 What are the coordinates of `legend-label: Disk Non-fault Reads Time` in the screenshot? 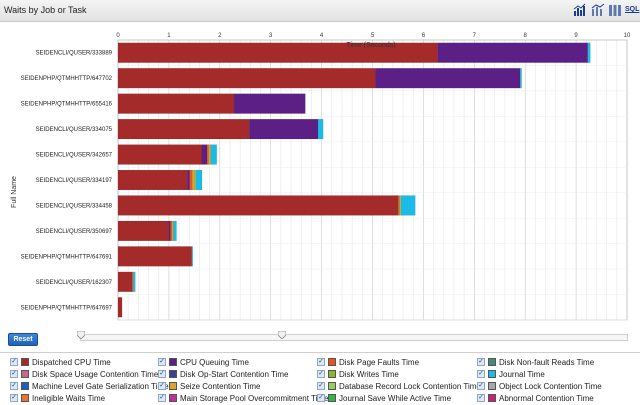 It's located at (547, 362).